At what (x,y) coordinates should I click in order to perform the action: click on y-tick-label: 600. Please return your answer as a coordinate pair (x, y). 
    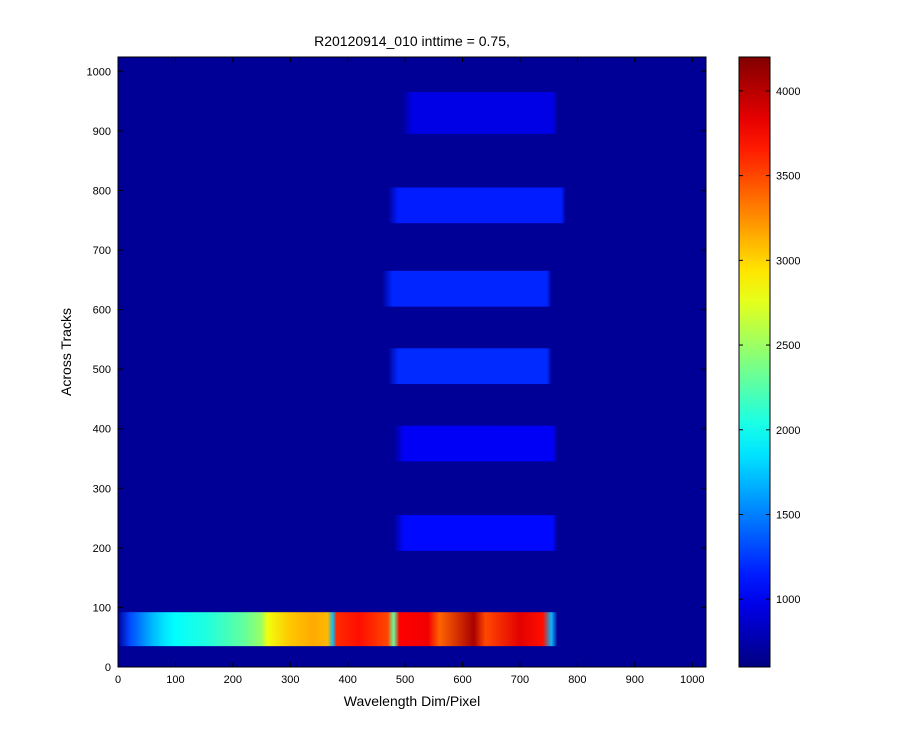
    Looking at the image, I should click on (102, 311).